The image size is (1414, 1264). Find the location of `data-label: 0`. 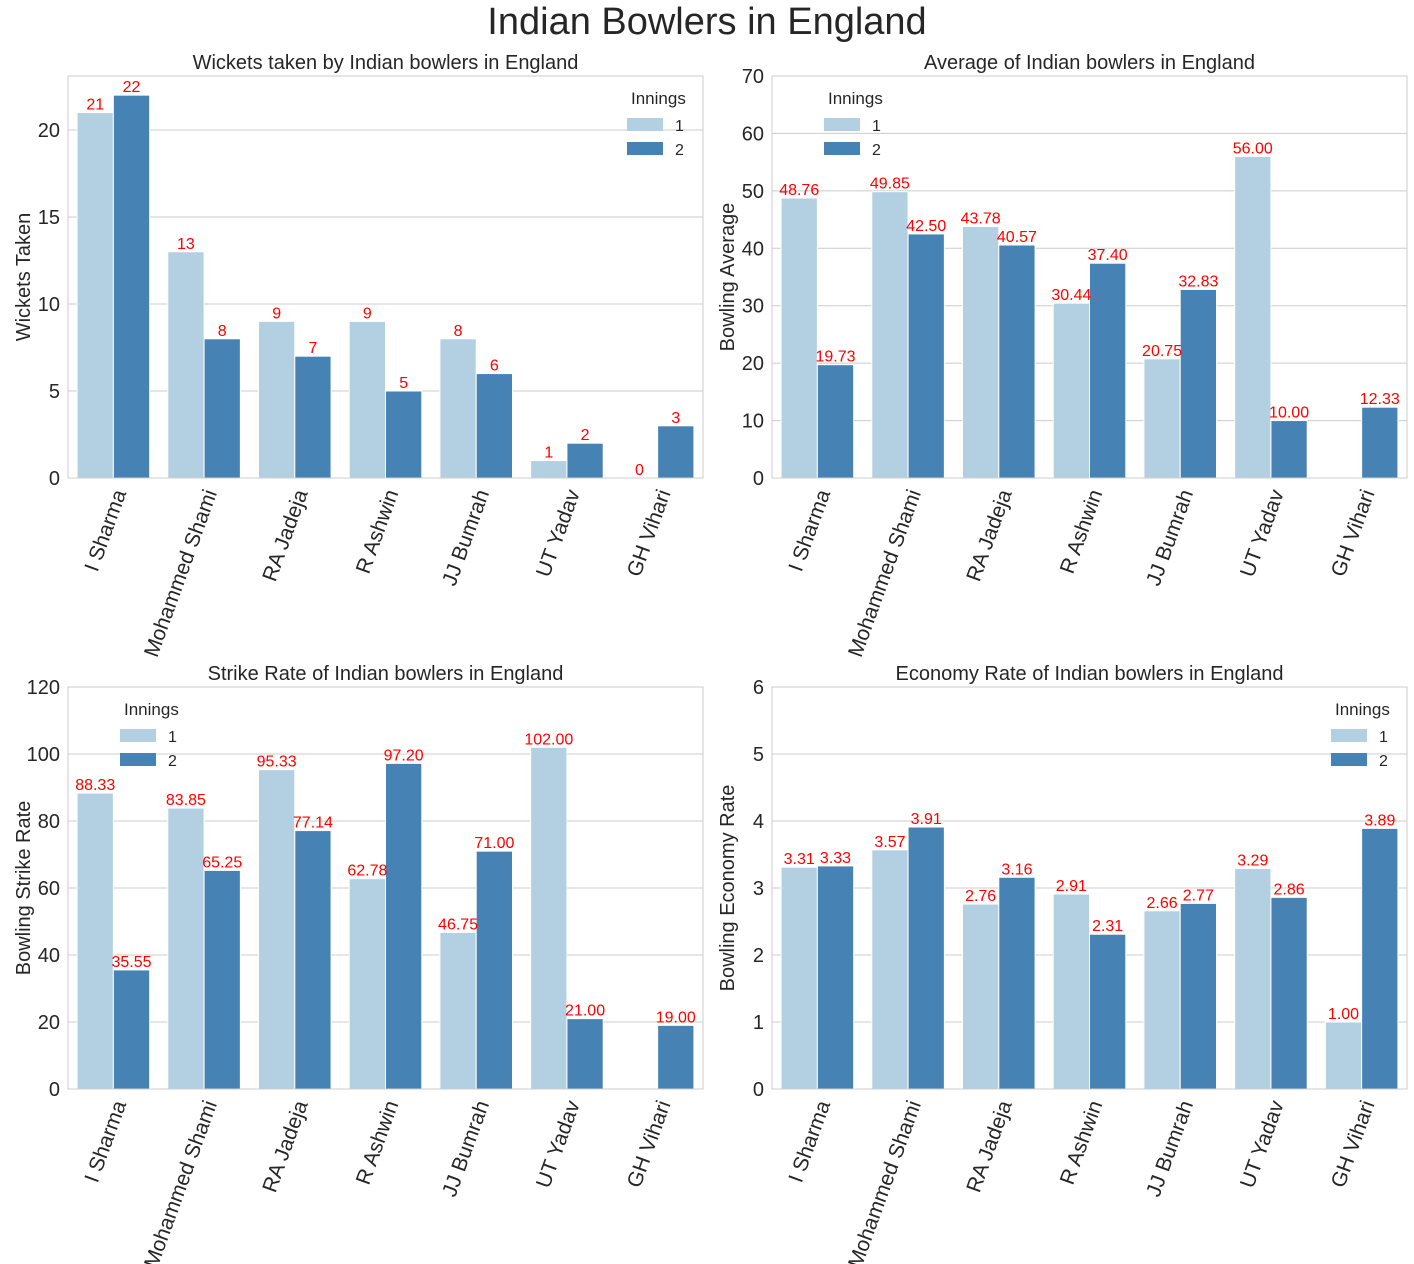

data-label: 0 is located at coordinates (639, 470).